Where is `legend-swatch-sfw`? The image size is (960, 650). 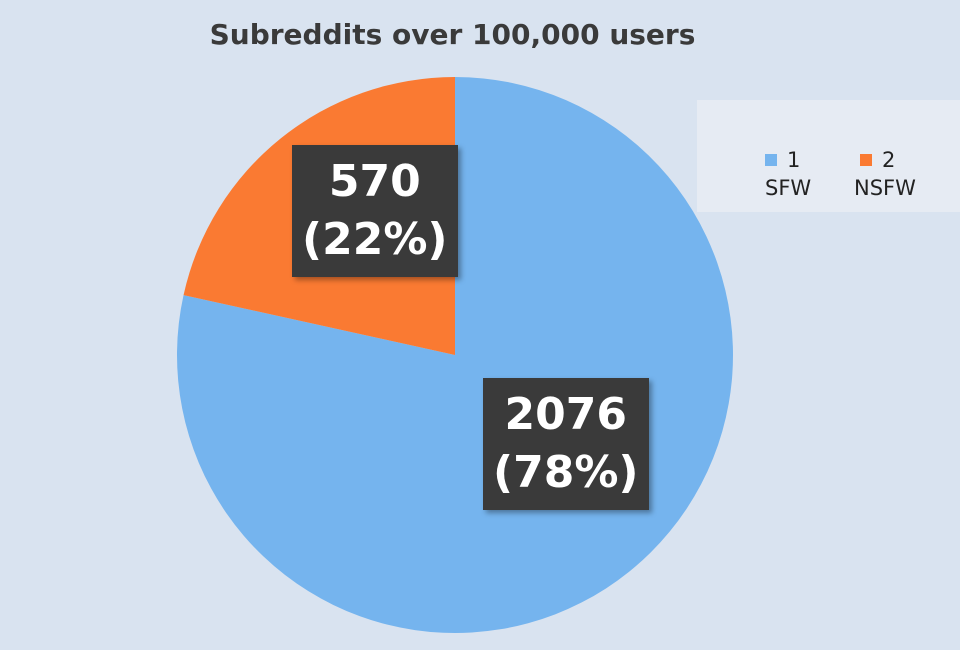
legend-swatch-sfw is located at coordinates (771, 160).